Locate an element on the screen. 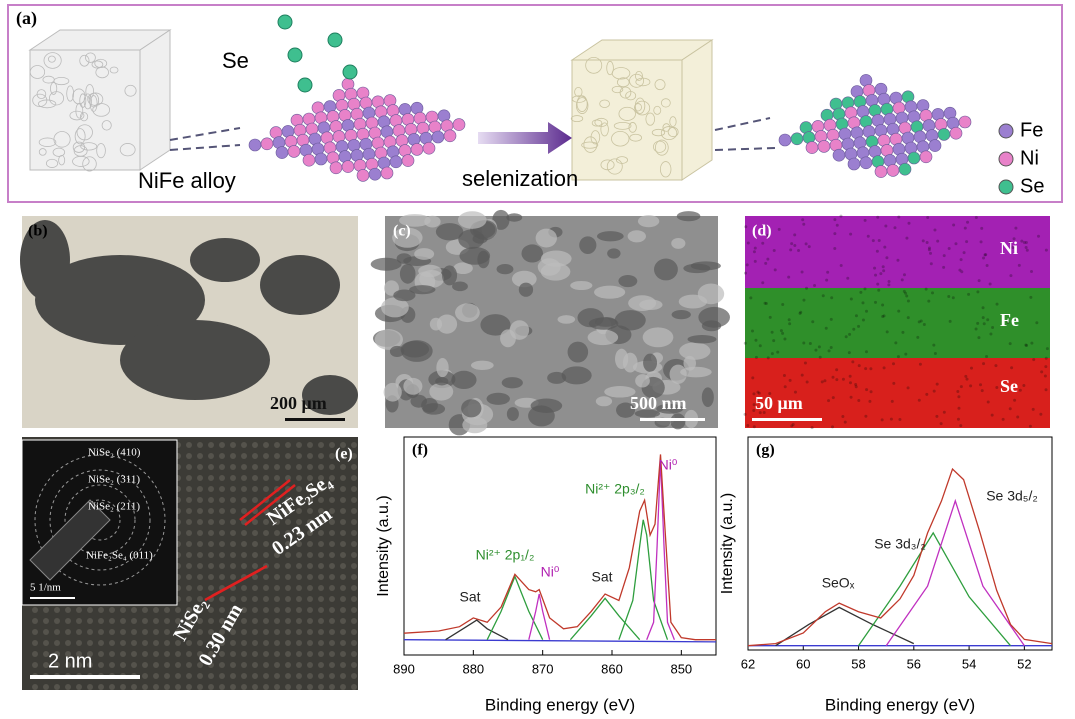 The image size is (1075, 719). se-atom is located at coordinates (335, 40).